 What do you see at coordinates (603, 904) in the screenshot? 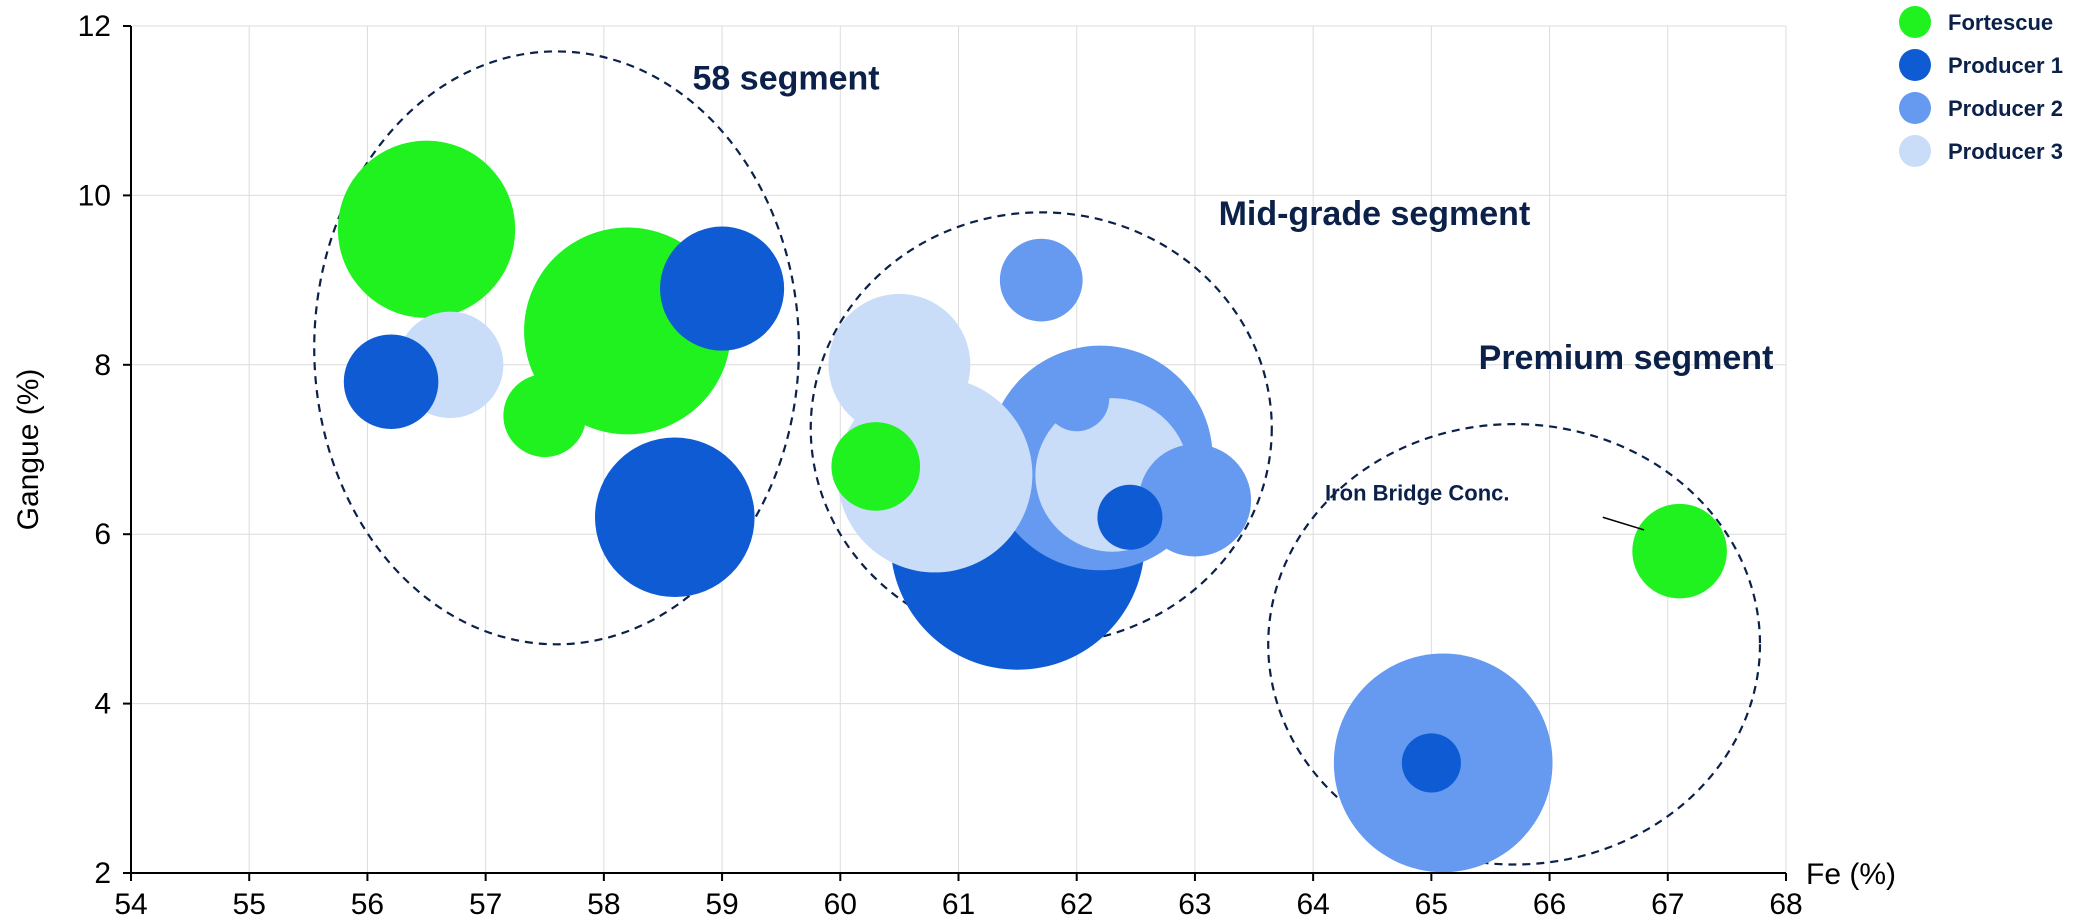
I see `x-tick-label: 58` at bounding box center [603, 904].